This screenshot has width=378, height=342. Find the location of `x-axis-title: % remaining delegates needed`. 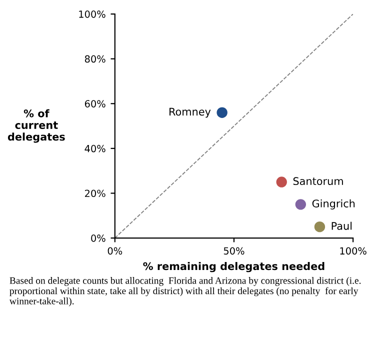

x-axis-title: % remaining delegates needed is located at coordinates (233, 267).